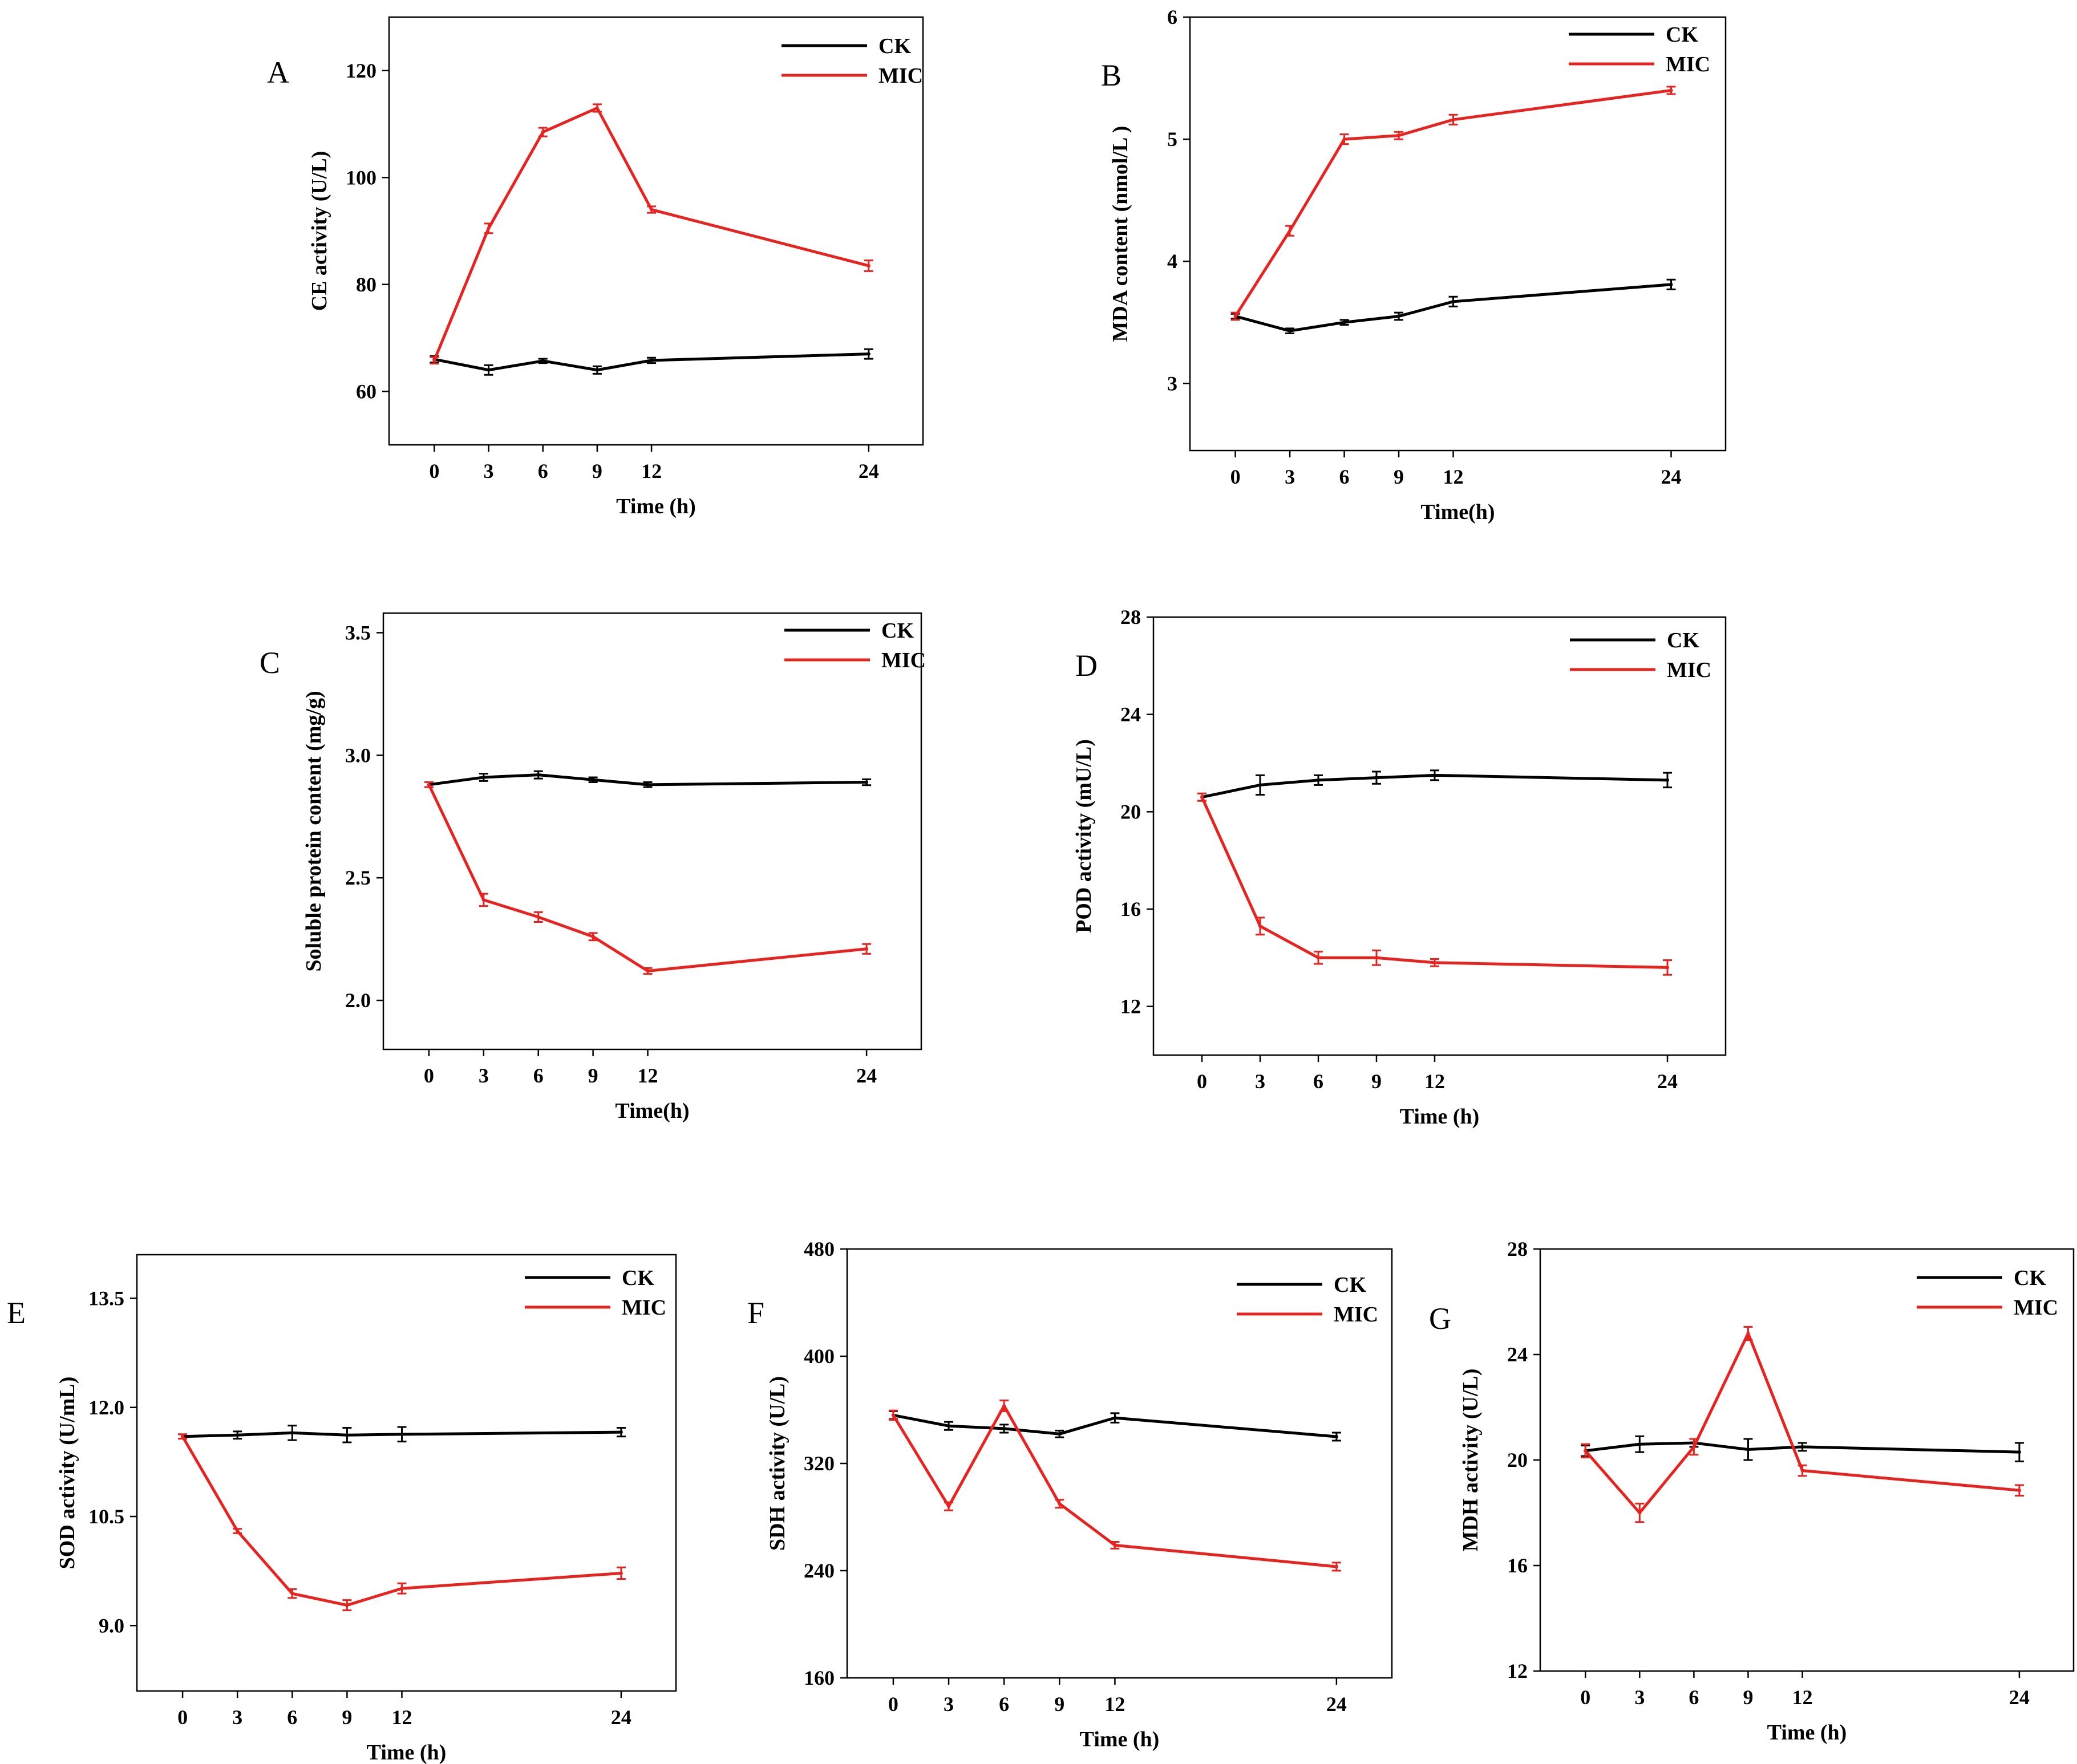 This screenshot has height=1764, width=2077. What do you see at coordinates (819, 1249) in the screenshot?
I see `y-tick-label: 480` at bounding box center [819, 1249].